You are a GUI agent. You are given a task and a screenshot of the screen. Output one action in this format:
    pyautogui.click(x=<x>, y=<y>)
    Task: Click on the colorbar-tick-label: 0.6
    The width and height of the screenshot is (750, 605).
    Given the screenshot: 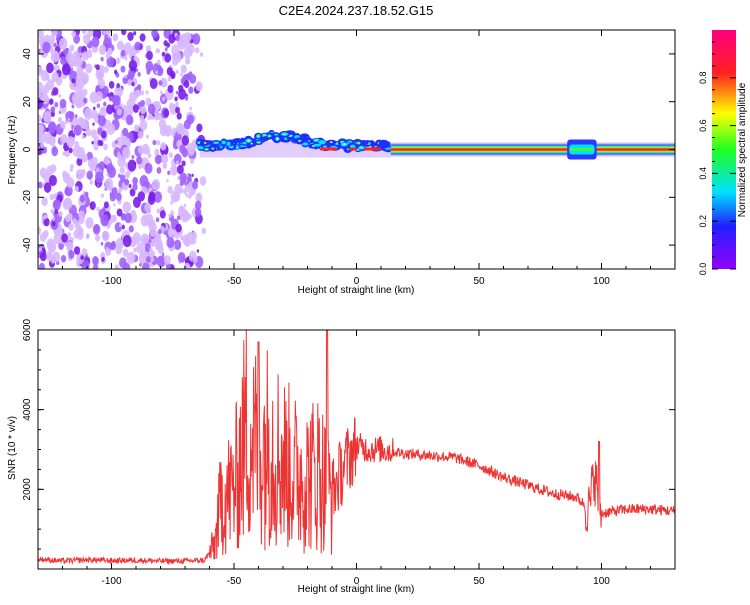 What is the action you would take?
    pyautogui.click(x=703, y=125)
    